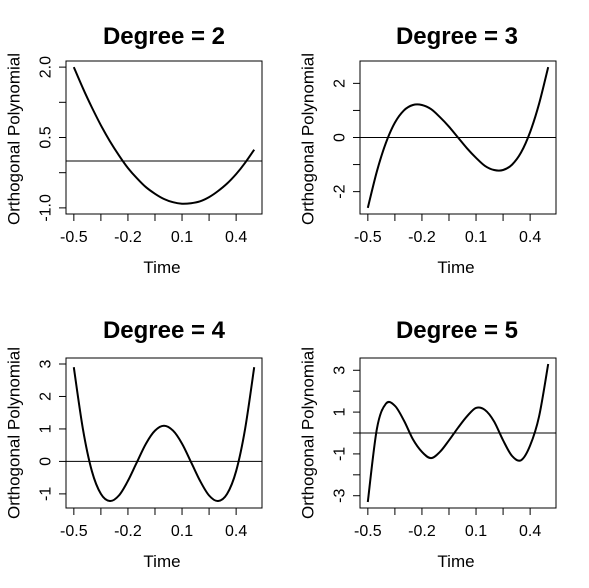  Describe the element at coordinates (46, 137) in the screenshot. I see `y-tick-label: 0.5` at that location.